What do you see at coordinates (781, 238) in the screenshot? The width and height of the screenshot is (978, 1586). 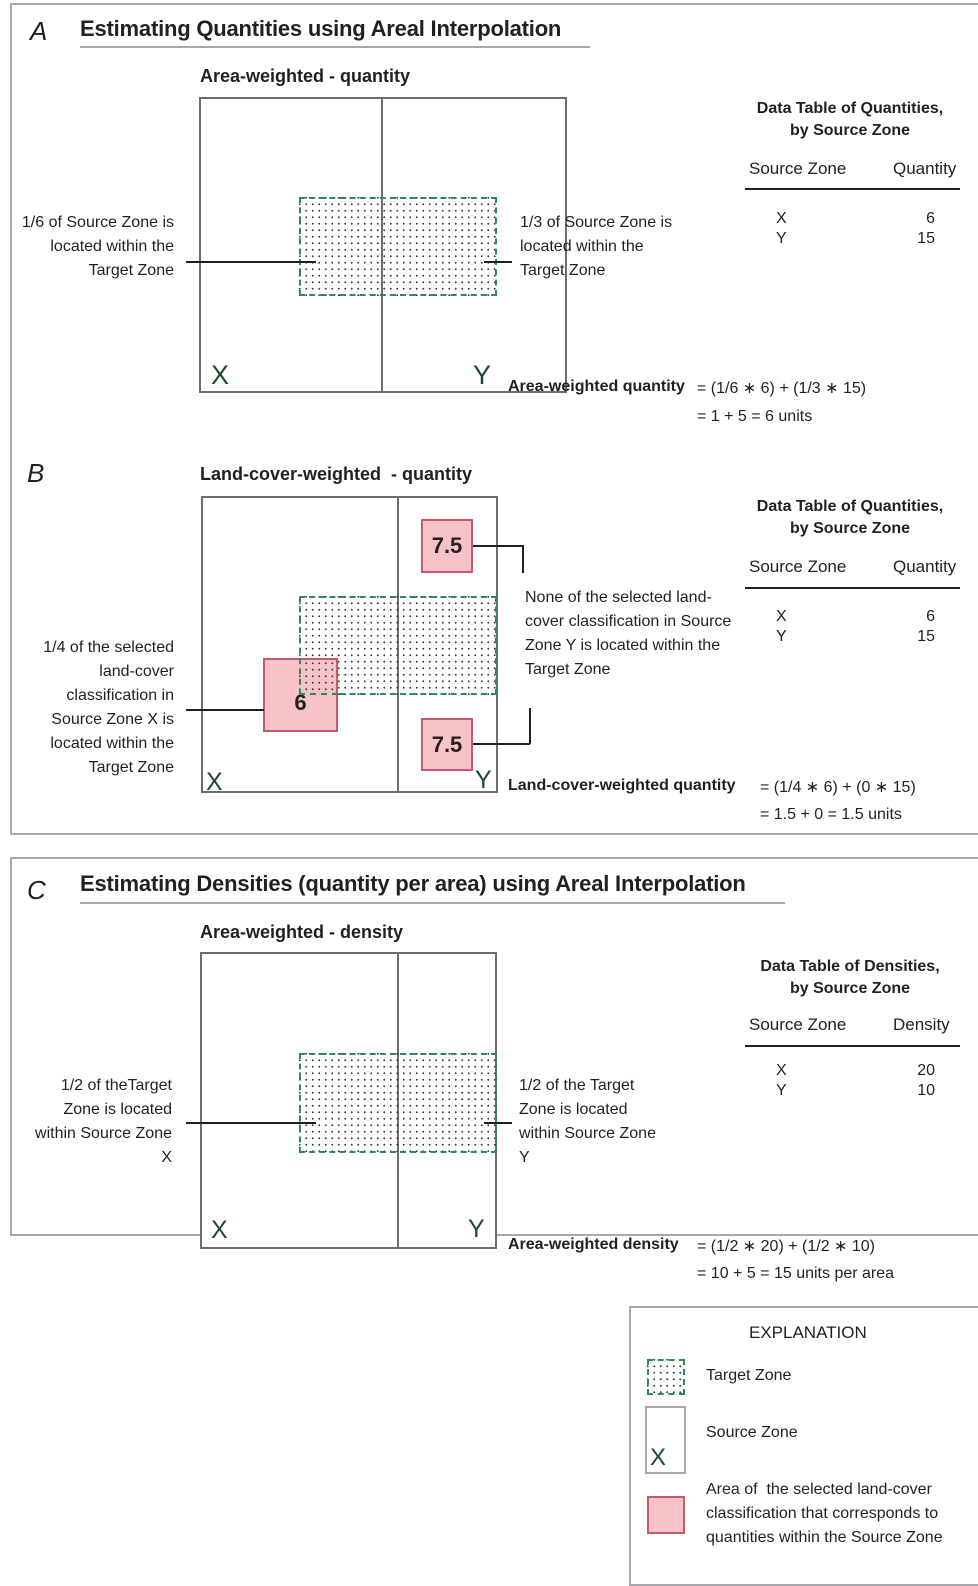 I see `panel-a-row-y-zone: Y` at bounding box center [781, 238].